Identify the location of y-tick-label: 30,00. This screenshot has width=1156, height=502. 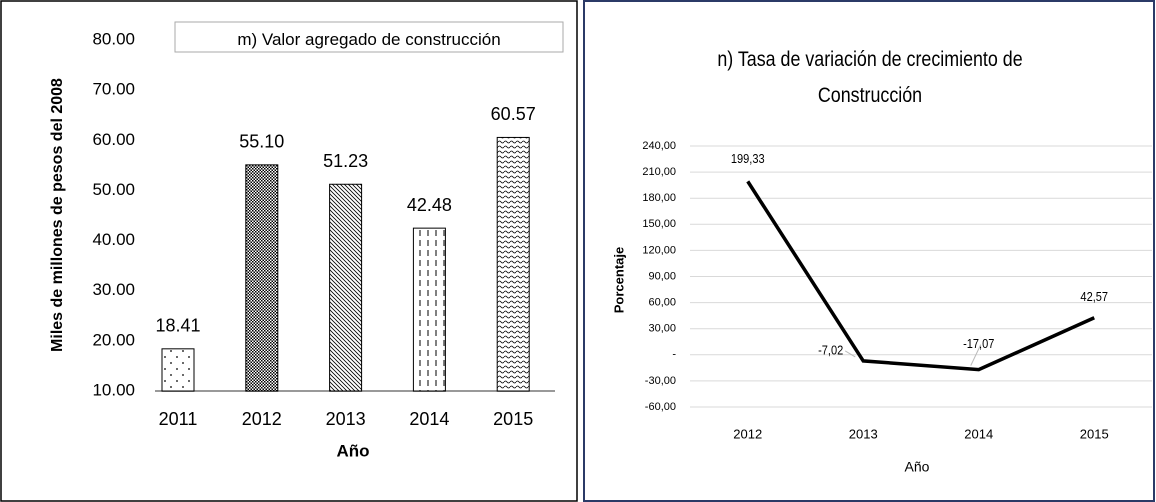
(662, 329).